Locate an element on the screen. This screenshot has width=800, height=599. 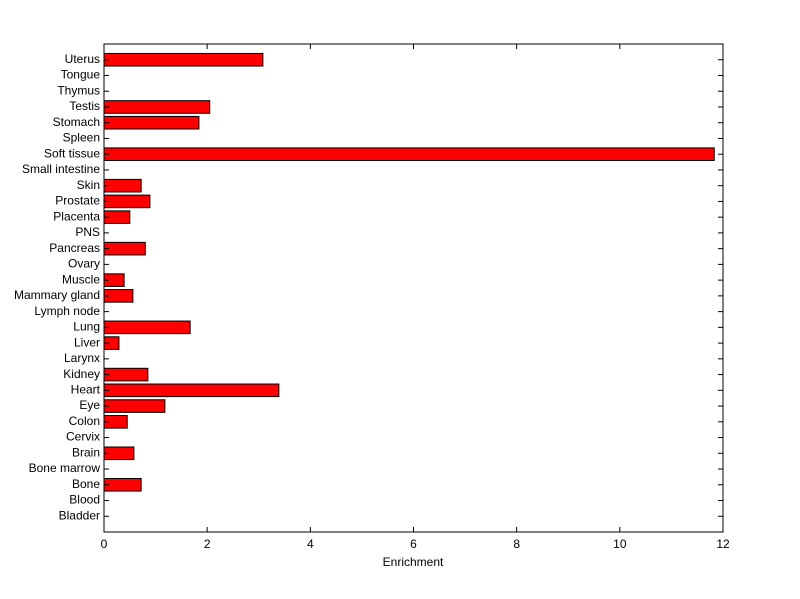
x-tick-label: 12 is located at coordinates (723, 544).